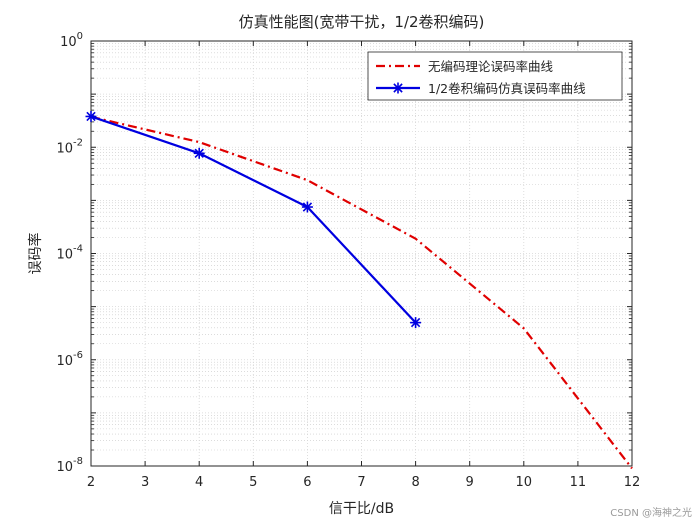  I want to click on x-tick-label: 5, so click(253, 482).